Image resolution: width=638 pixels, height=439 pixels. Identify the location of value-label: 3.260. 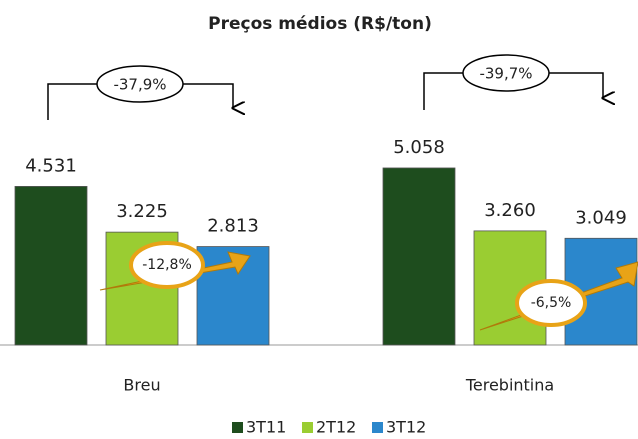
(510, 210).